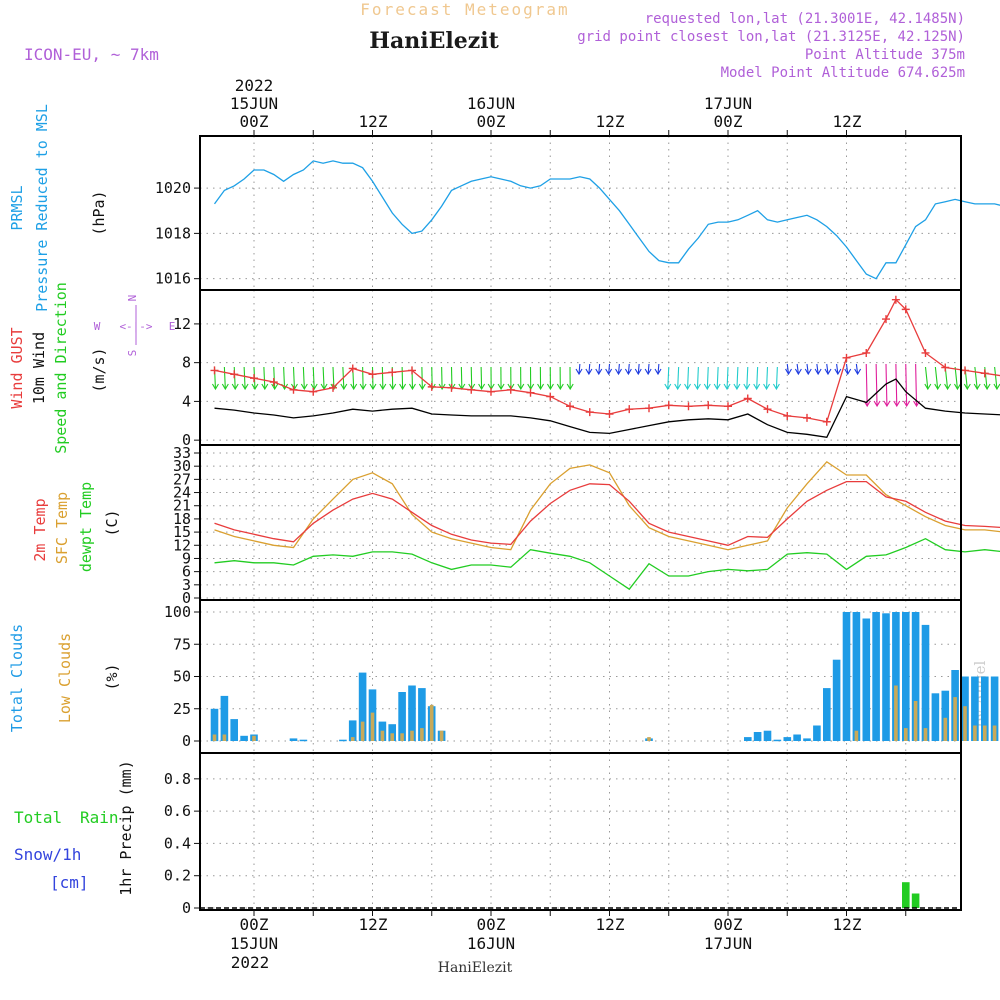  I want to click on bottom-label-2-date: 16JUN, so click(491, 943).